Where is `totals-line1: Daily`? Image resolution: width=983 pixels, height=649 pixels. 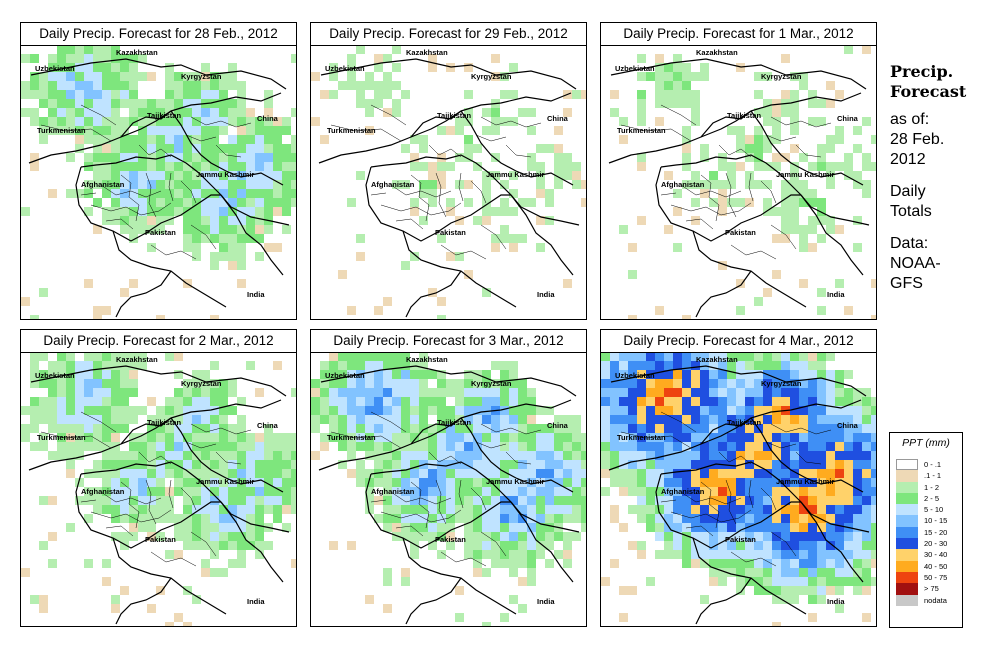
totals-line1: Daily is located at coordinates (908, 191).